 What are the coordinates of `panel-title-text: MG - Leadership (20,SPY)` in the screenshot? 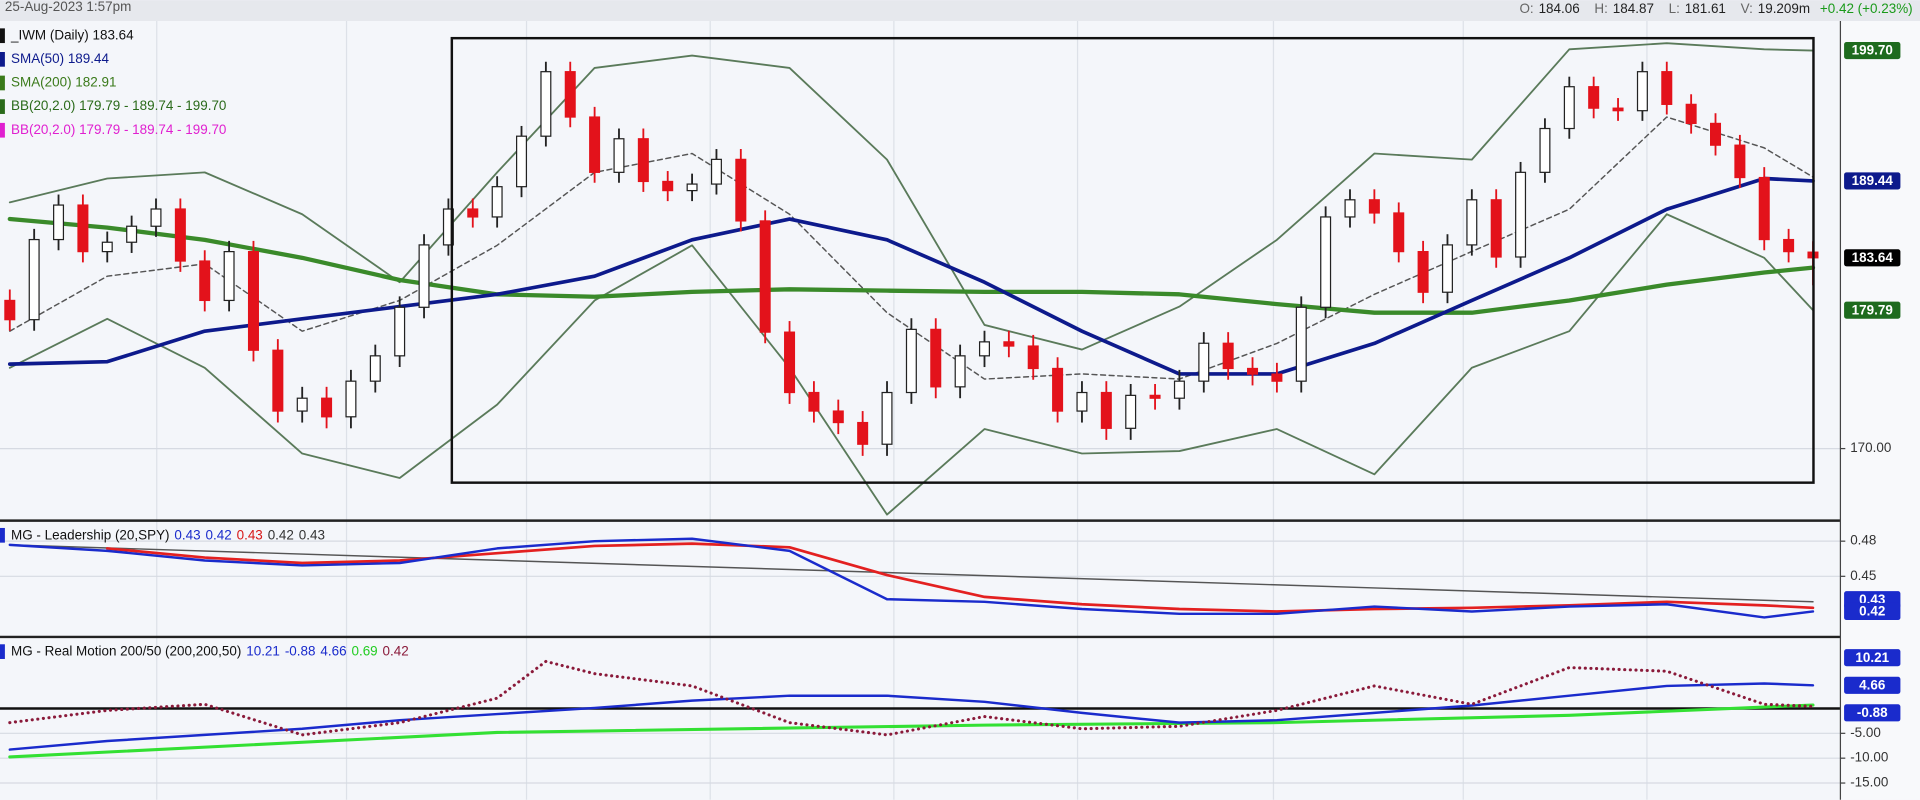 It's located at (90, 534).